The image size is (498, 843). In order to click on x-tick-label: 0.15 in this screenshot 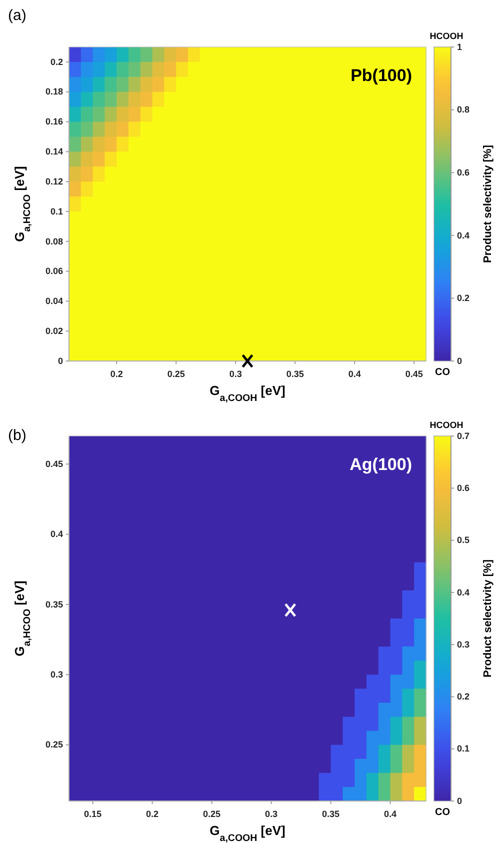, I will do `click(93, 813)`.